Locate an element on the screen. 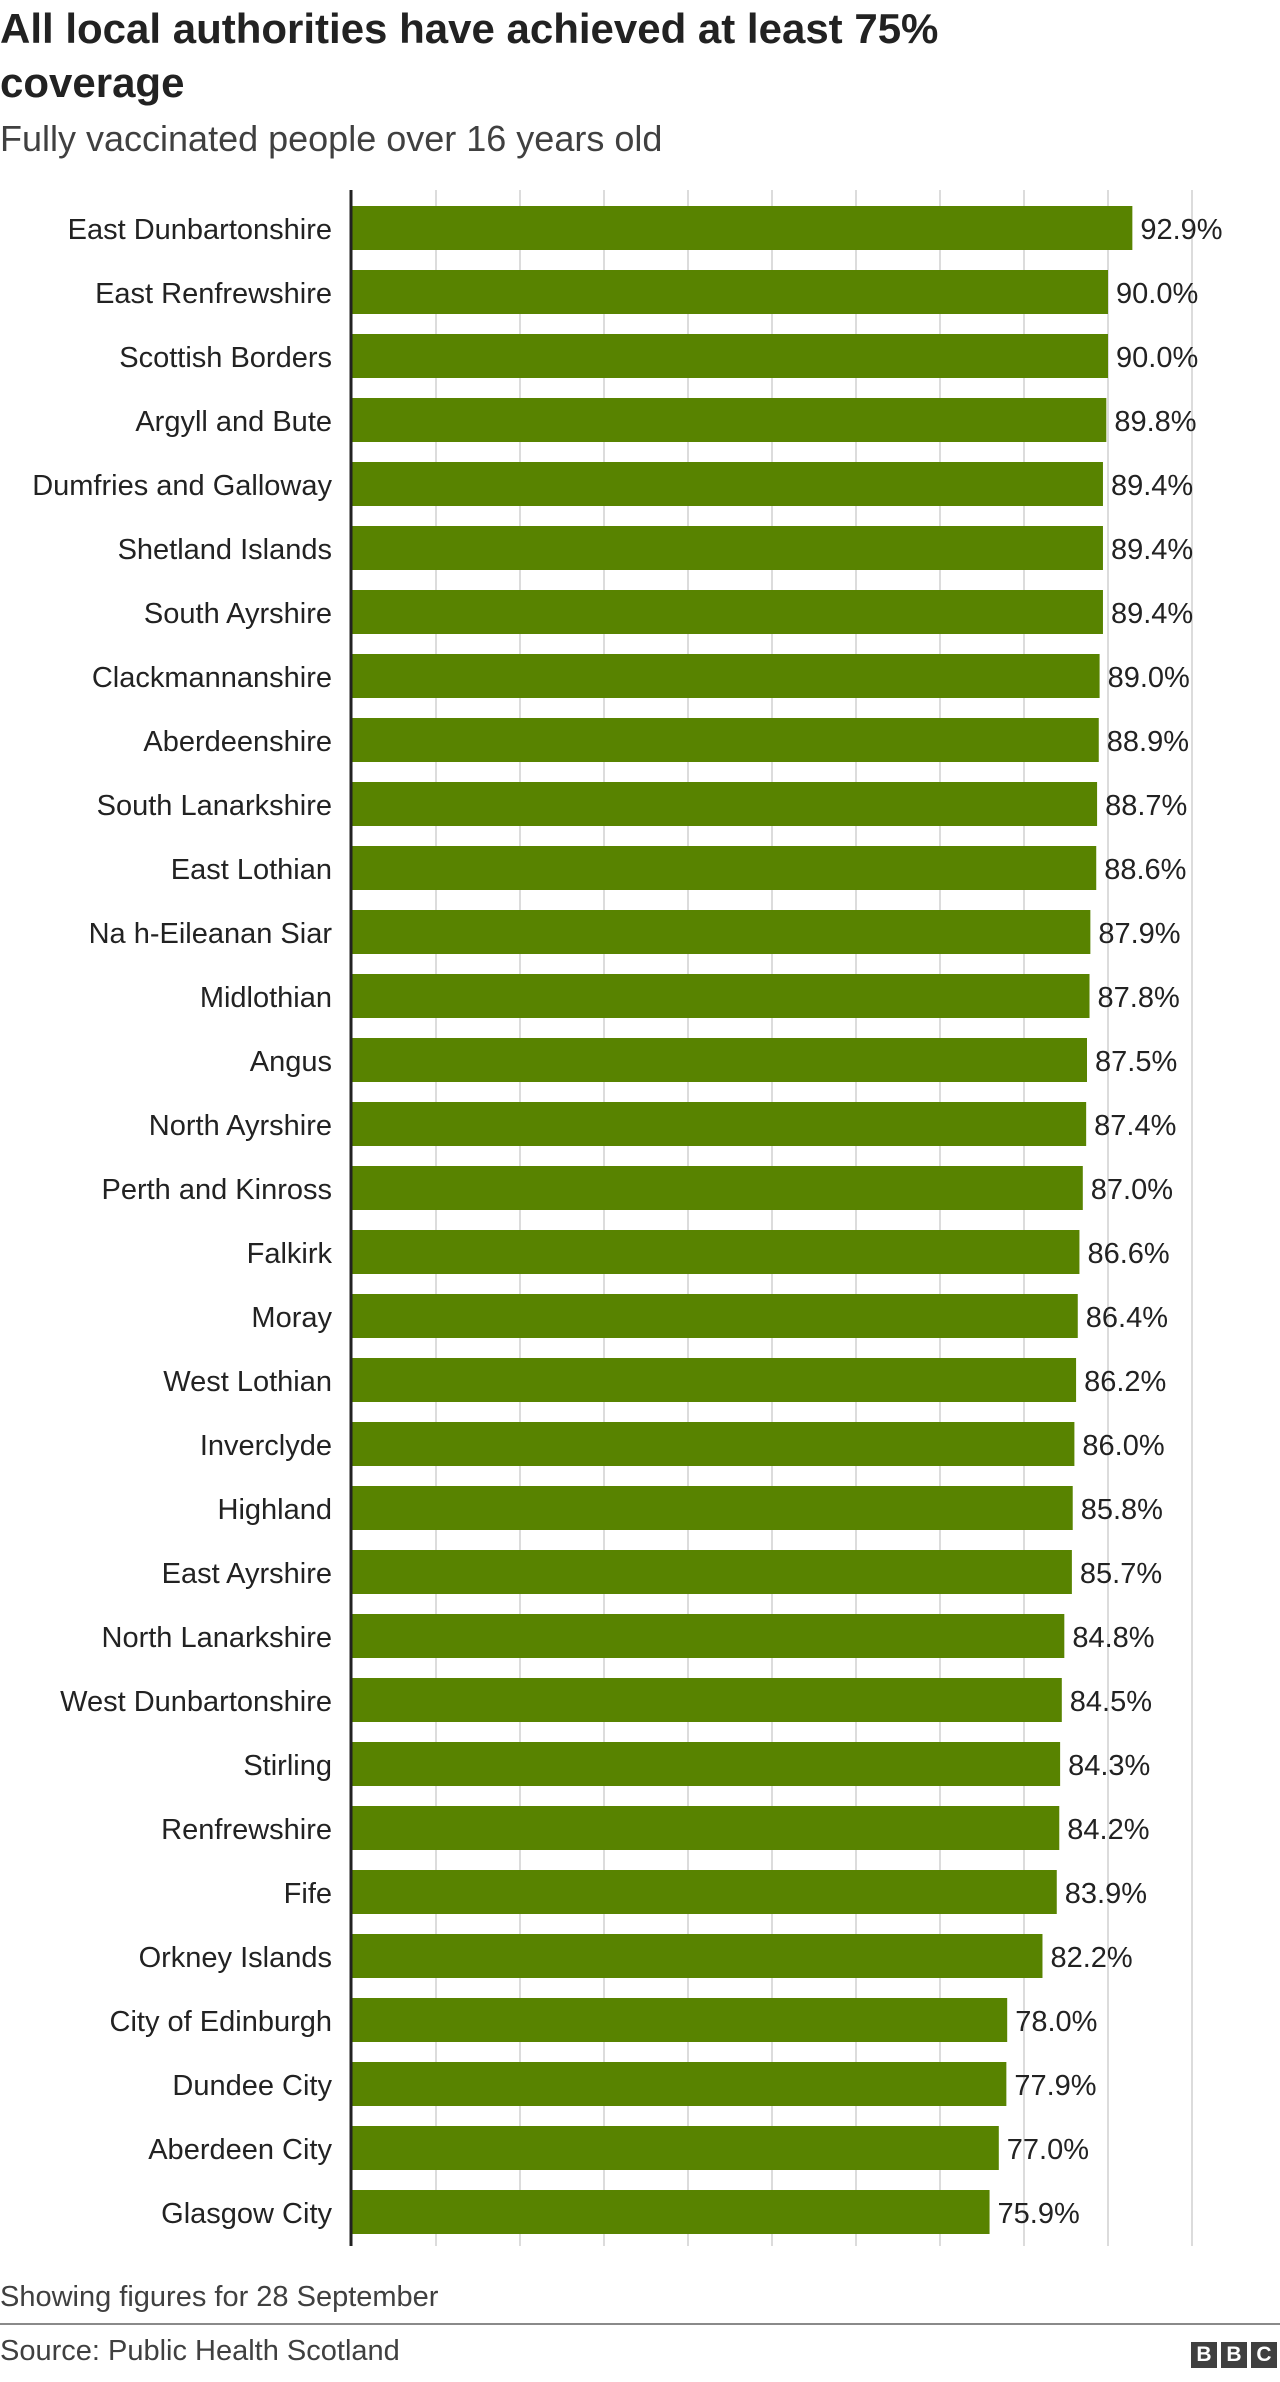 The width and height of the screenshot is (1280, 2382). data-label: 83.9% is located at coordinates (1106, 1894).